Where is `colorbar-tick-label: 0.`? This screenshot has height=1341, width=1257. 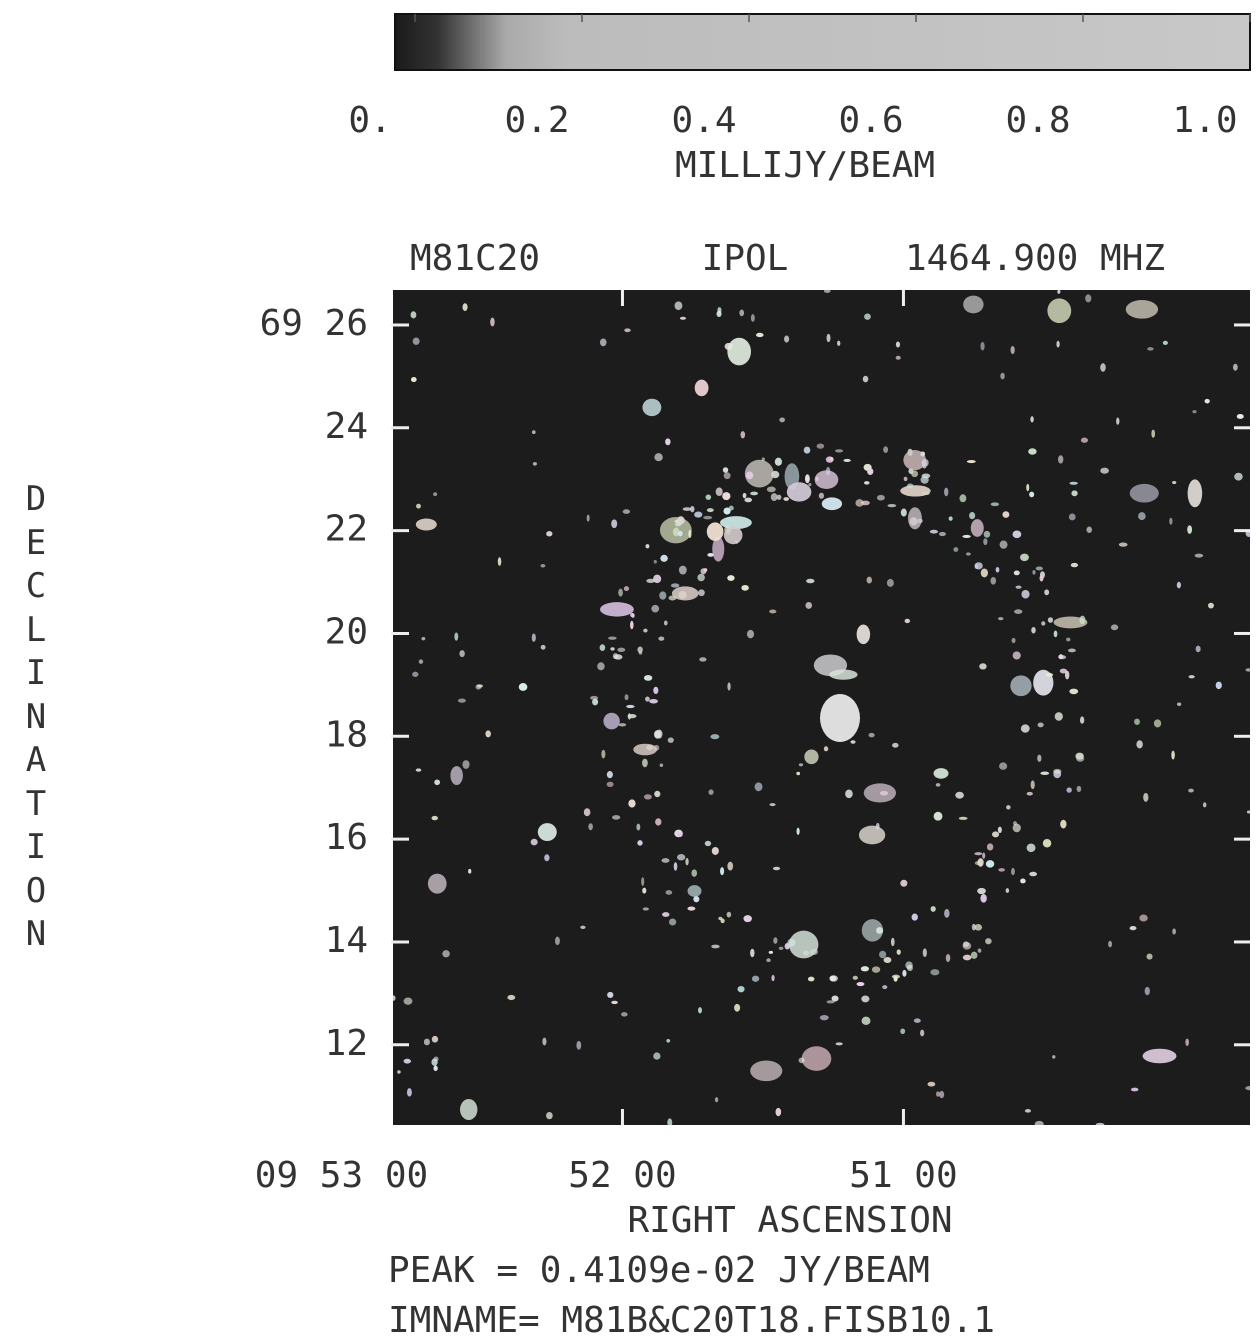
colorbar-tick-label: 0. is located at coordinates (369, 120).